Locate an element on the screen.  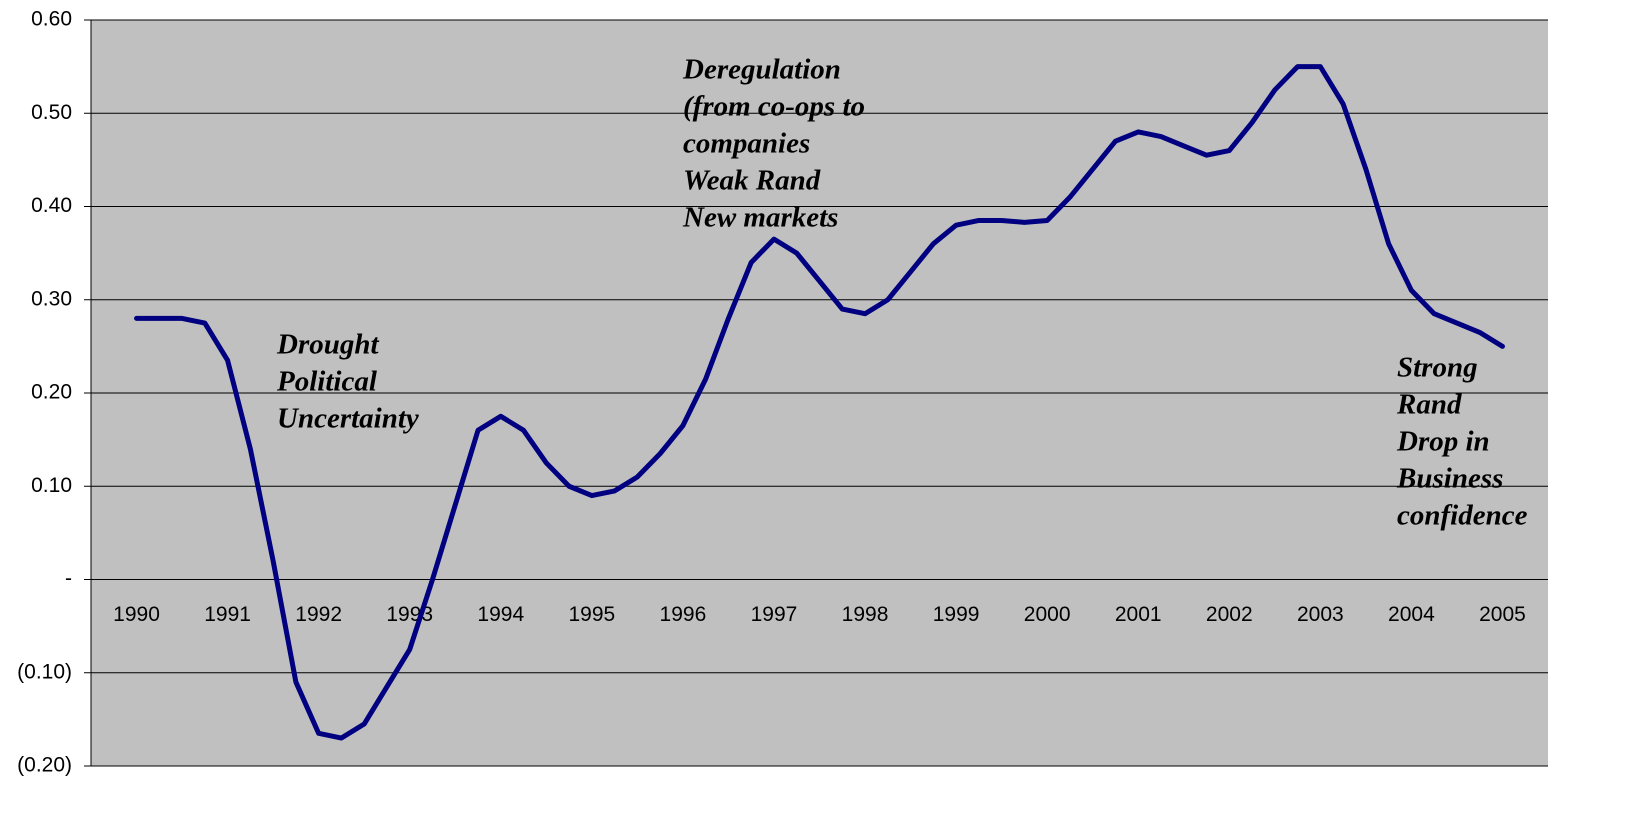
annotation: Rand is located at coordinates (1429, 405).